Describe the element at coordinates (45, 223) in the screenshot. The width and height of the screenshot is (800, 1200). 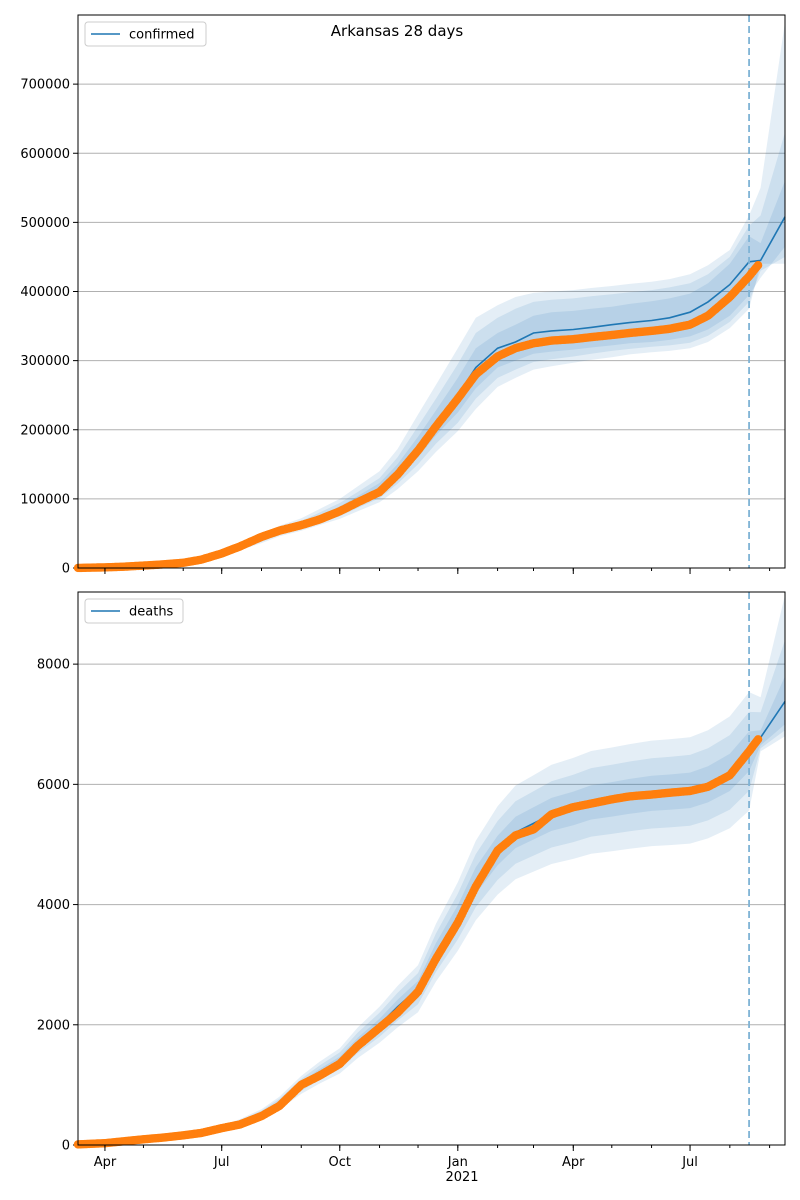
I see `y-tick-label: 500000` at that location.